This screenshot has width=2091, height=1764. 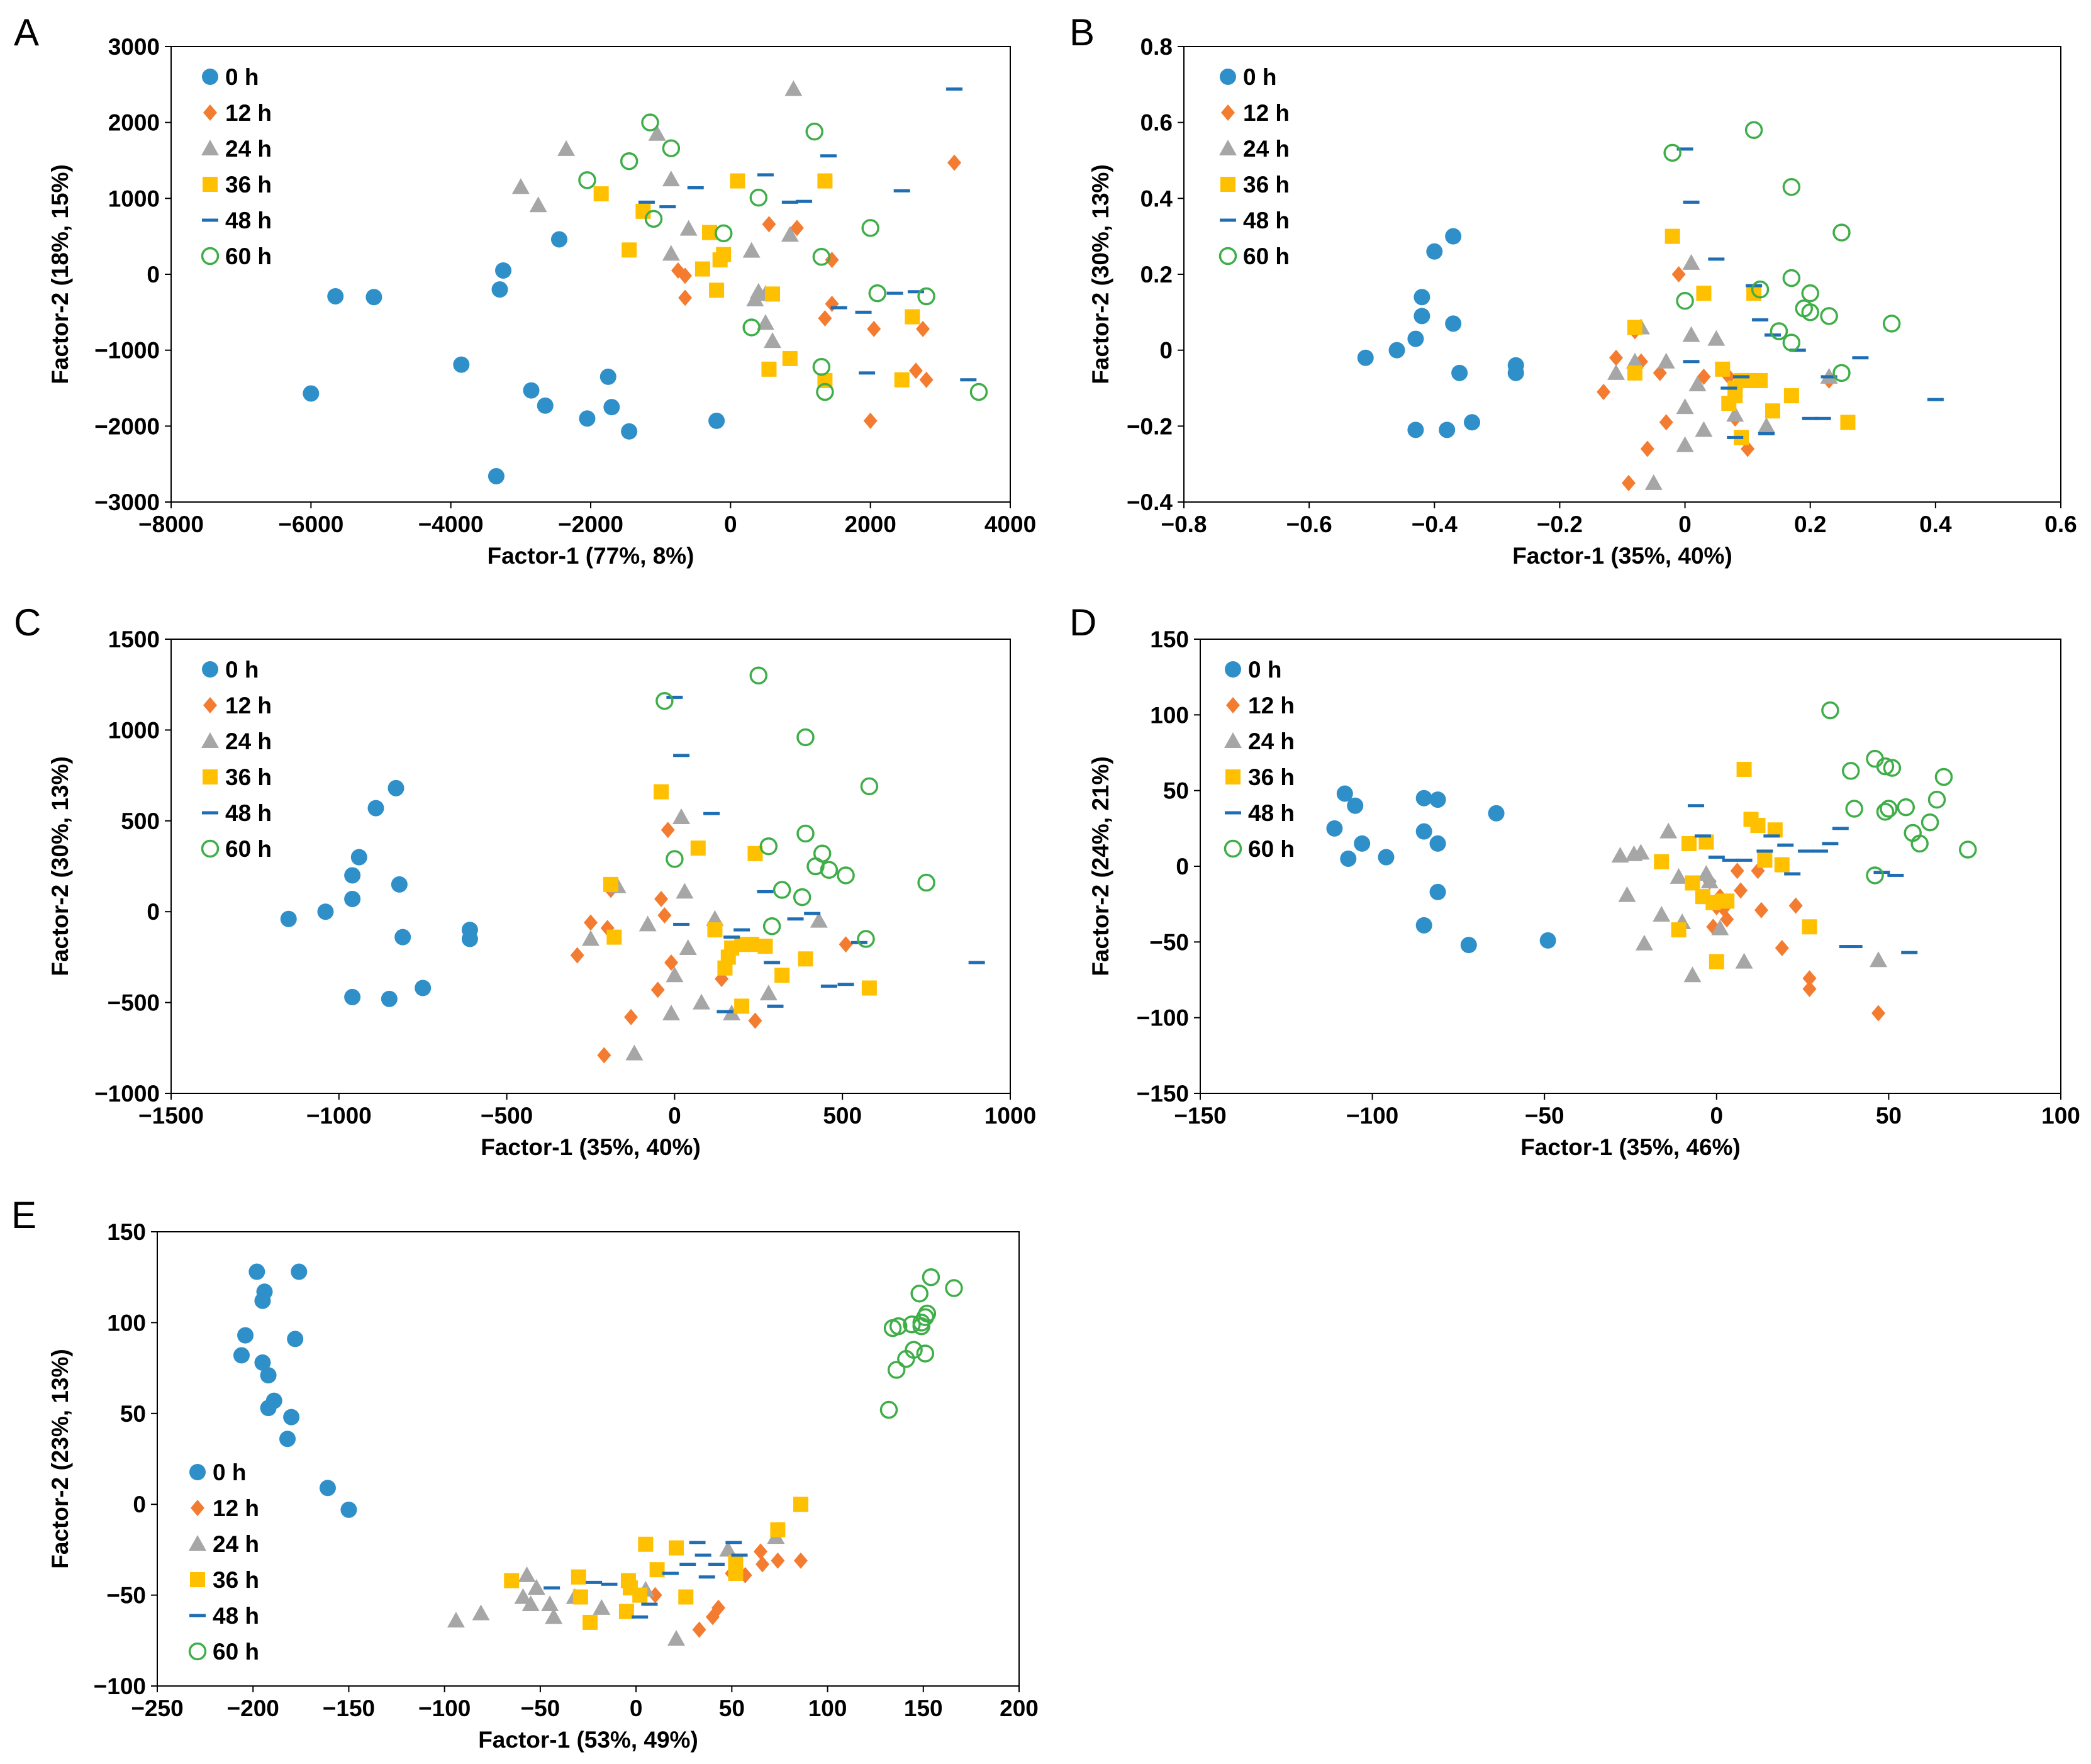 I want to click on y-tick-label: 1500, so click(x=134, y=639).